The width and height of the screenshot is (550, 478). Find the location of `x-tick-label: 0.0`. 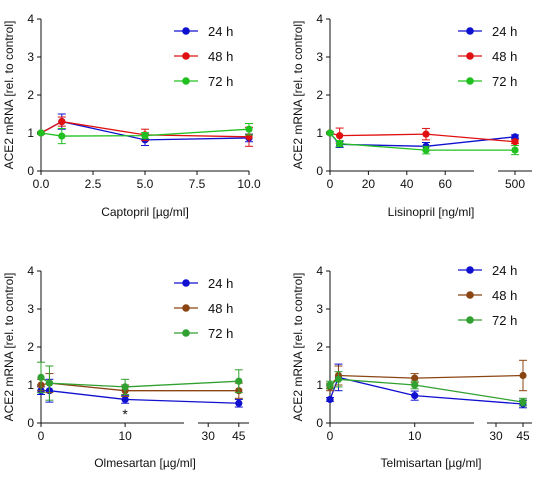

x-tick-label: 0.0 is located at coordinates (41, 184).